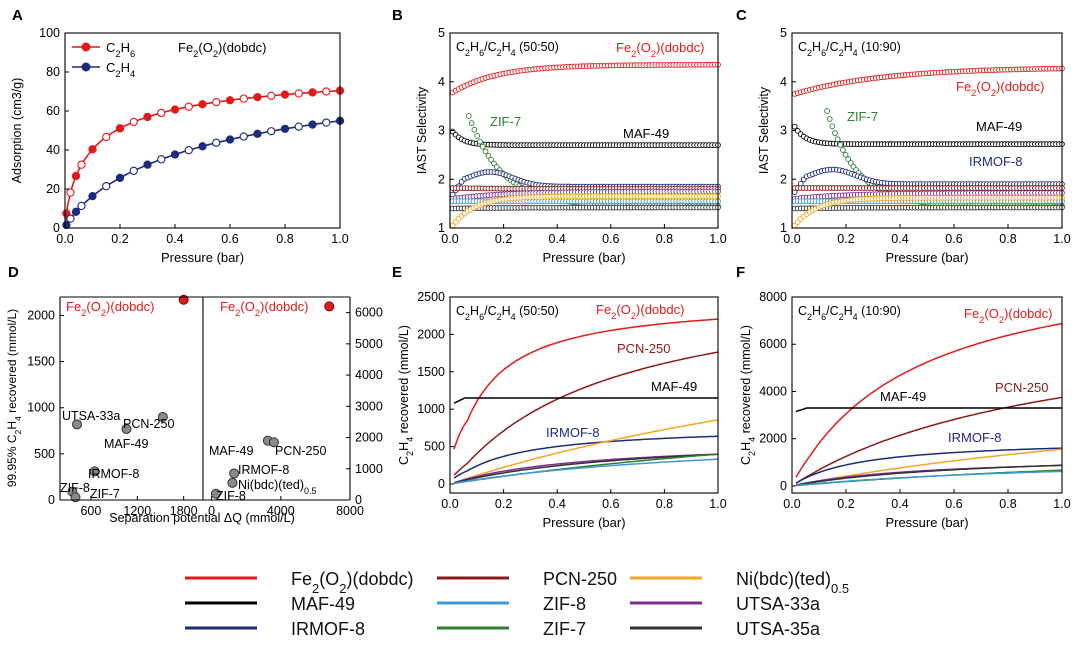  What do you see at coordinates (741, 15) in the screenshot?
I see `panel-letter-C: C` at bounding box center [741, 15].